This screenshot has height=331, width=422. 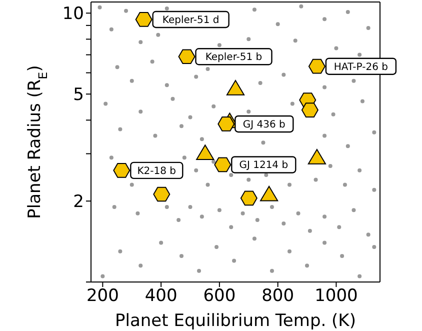 I want to click on y-tick-label: 5, so click(x=78, y=95).